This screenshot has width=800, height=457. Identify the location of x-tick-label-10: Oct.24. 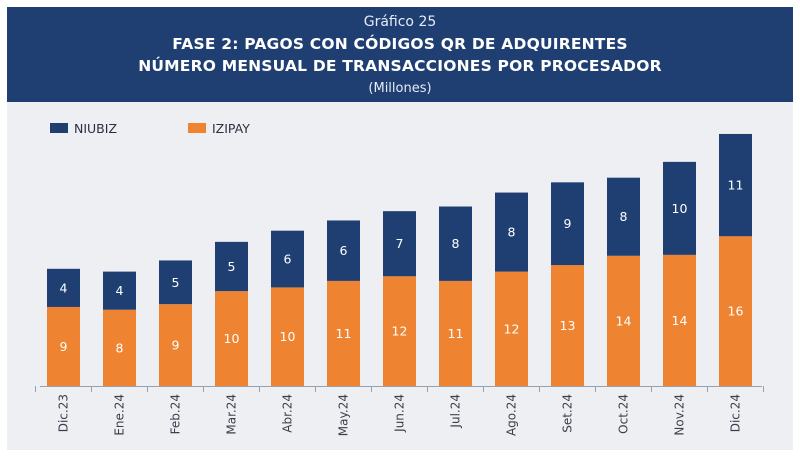
(624, 414).